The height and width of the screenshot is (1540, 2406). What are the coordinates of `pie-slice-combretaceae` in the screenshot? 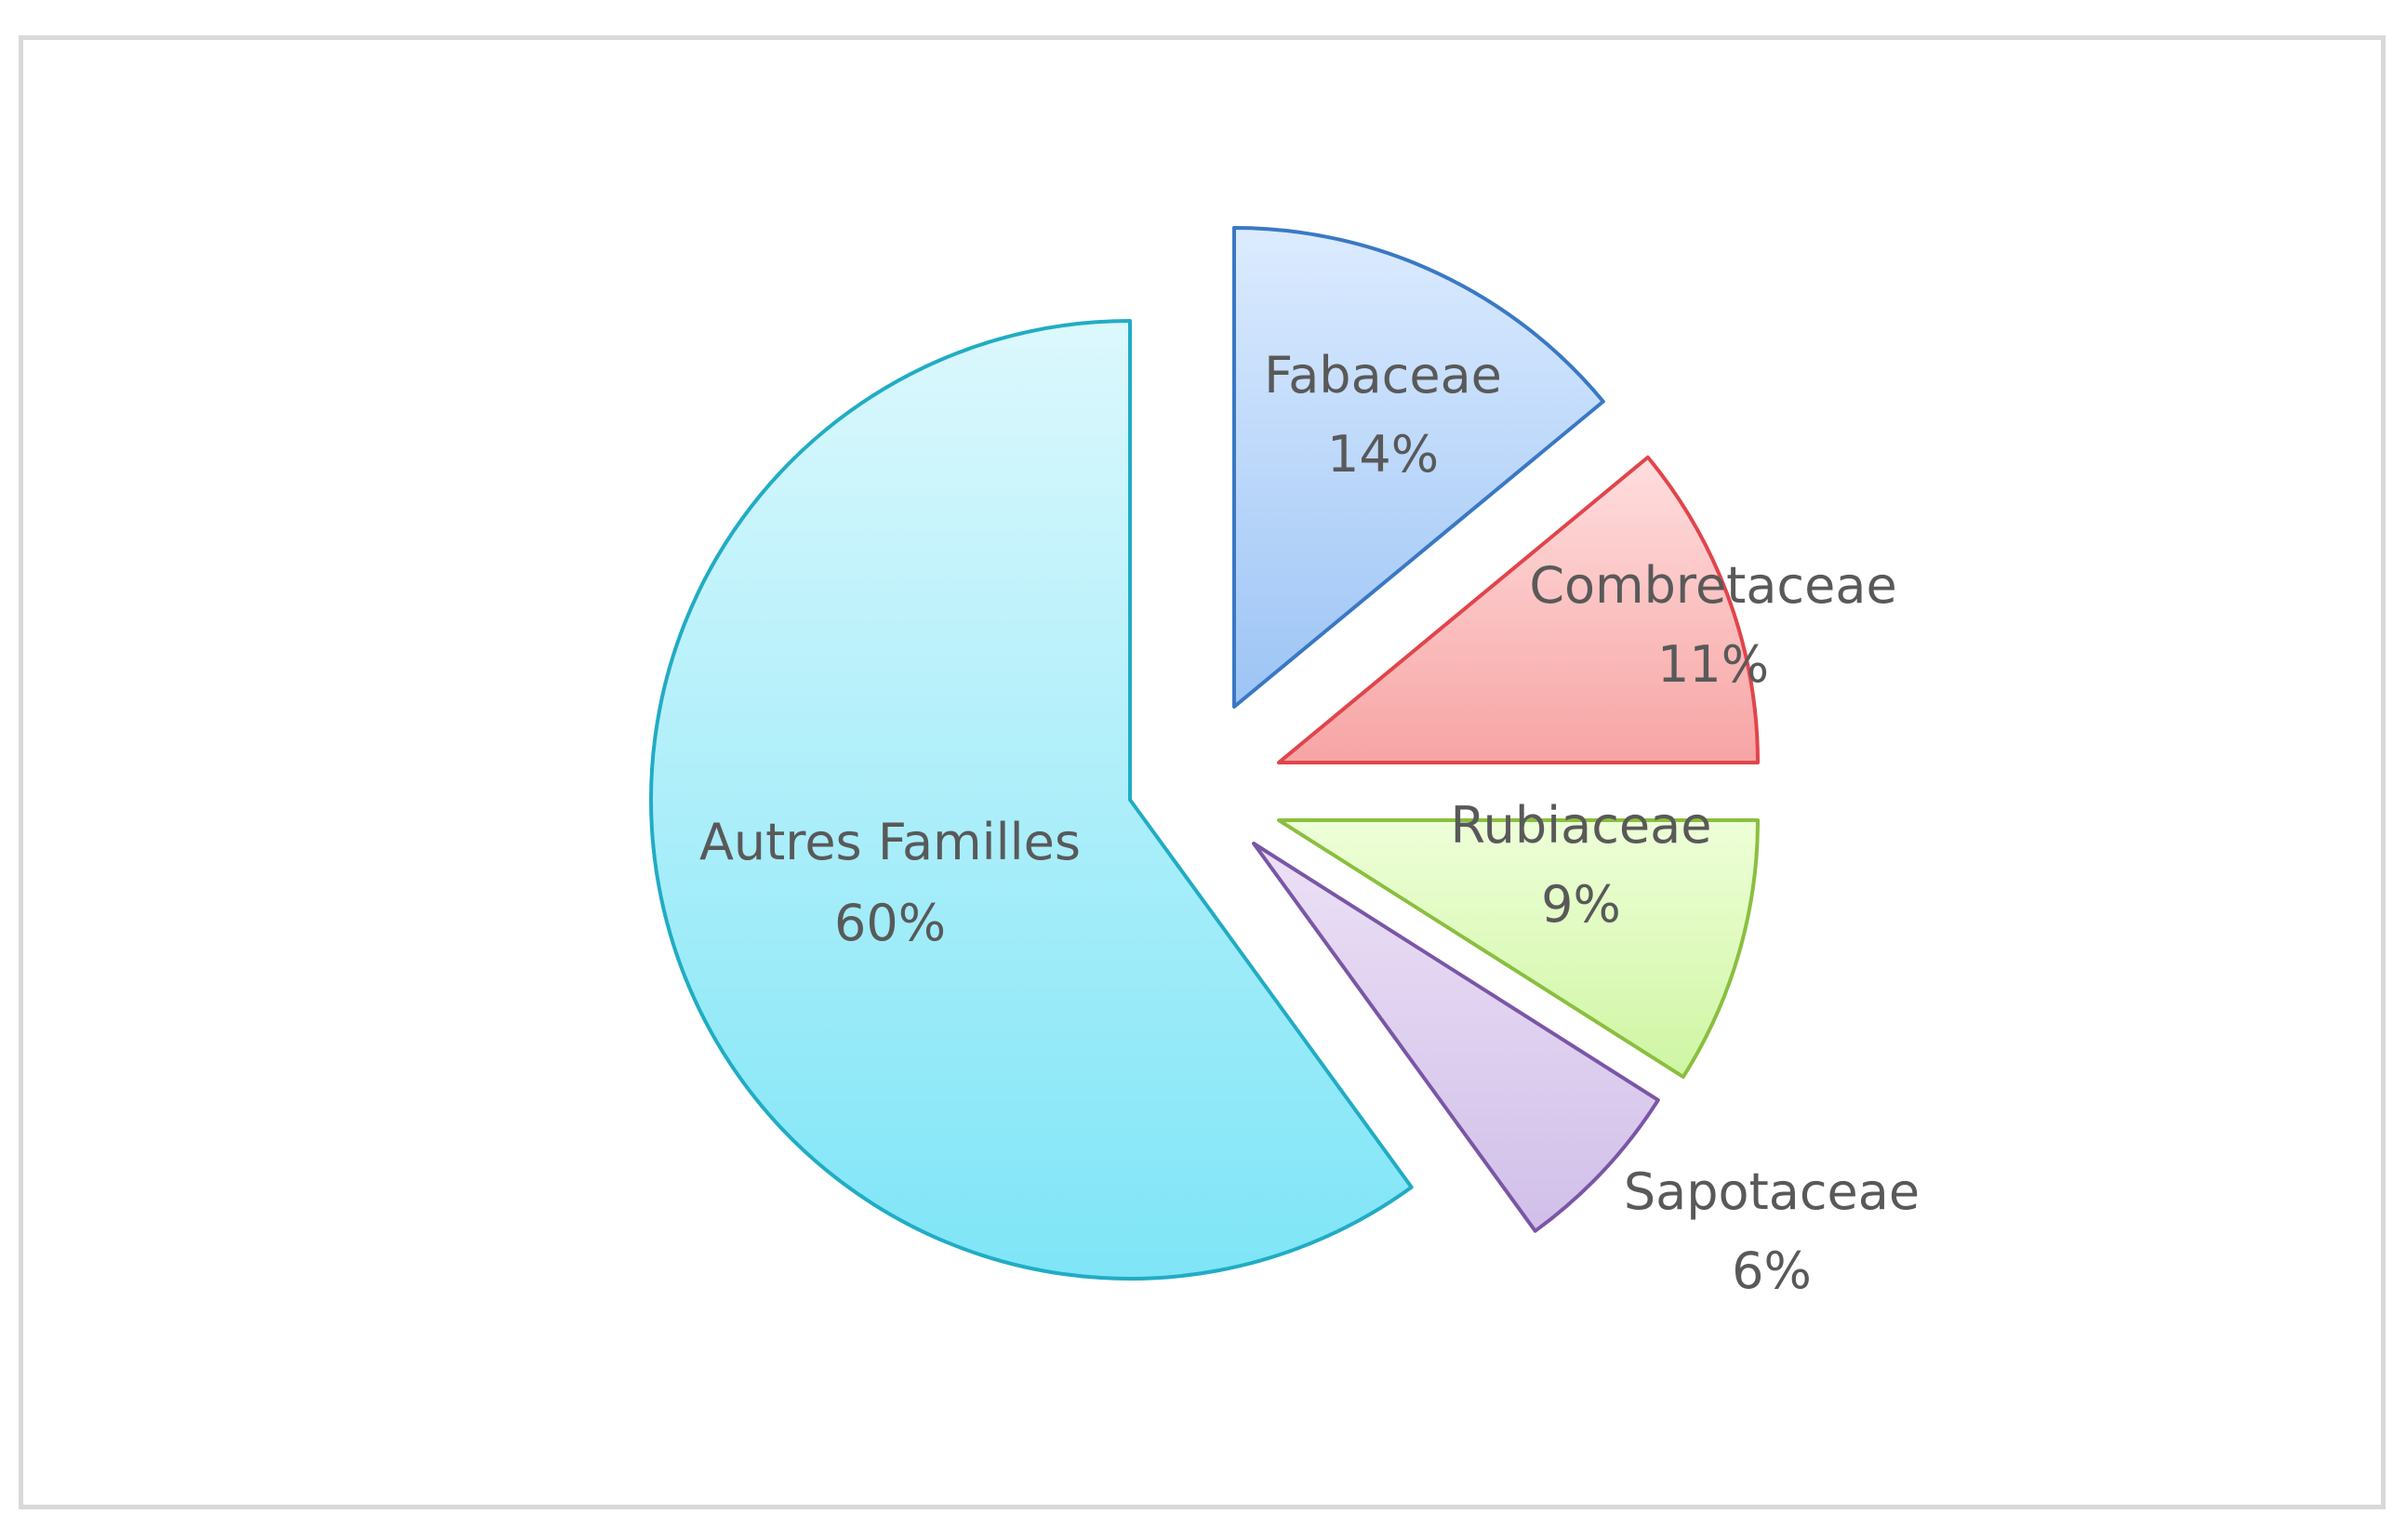 It's located at (1519, 609).